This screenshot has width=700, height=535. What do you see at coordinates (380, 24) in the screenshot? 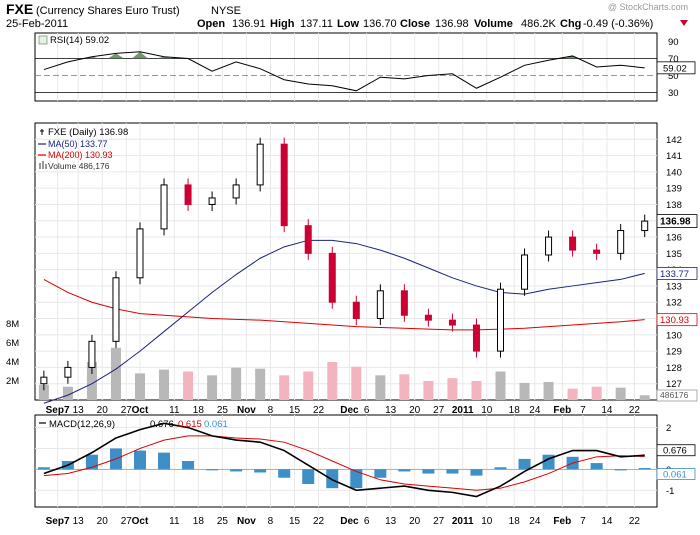
I see `low-value: 136.70` at bounding box center [380, 24].